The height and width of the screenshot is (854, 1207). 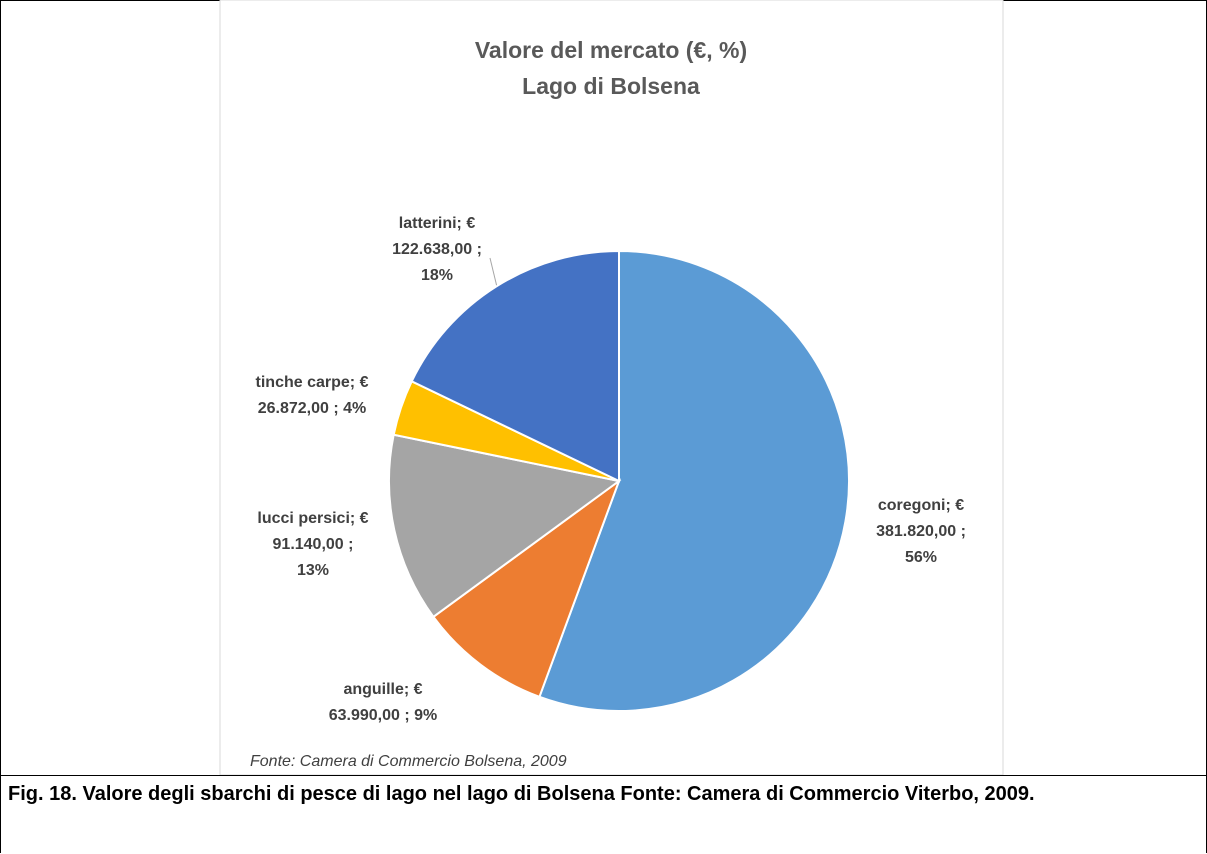 What do you see at coordinates (611, 86) in the screenshot?
I see `chart-subtitle: Lago di Bolsena` at bounding box center [611, 86].